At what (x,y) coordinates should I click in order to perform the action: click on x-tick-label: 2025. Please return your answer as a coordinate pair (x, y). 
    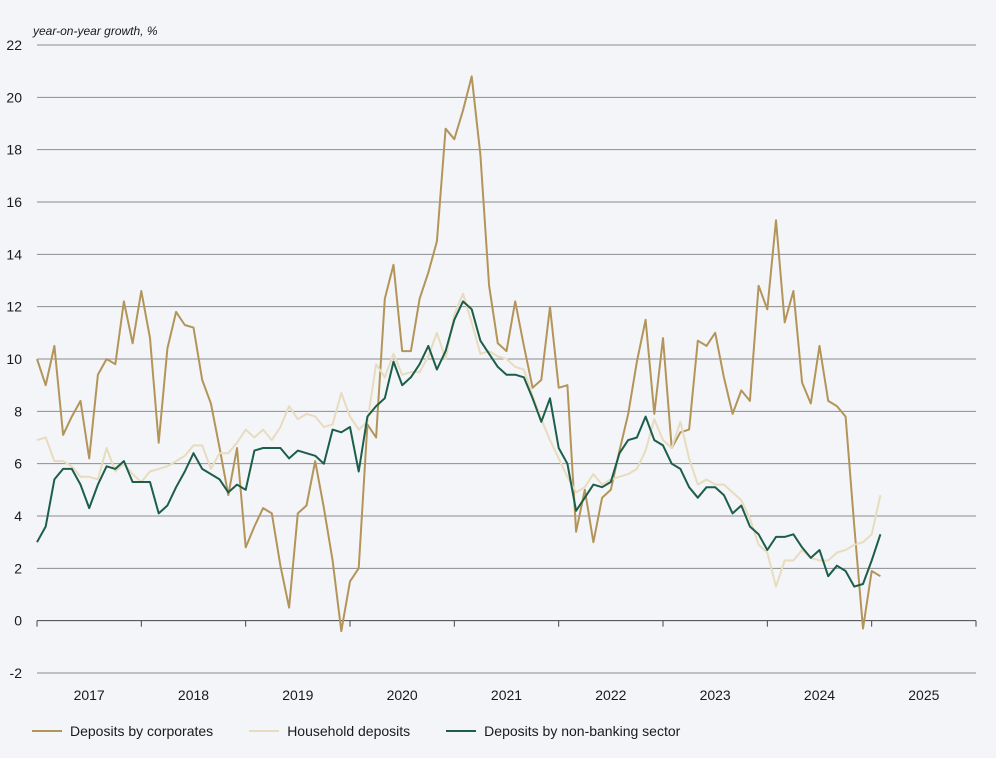
    Looking at the image, I should click on (923, 695).